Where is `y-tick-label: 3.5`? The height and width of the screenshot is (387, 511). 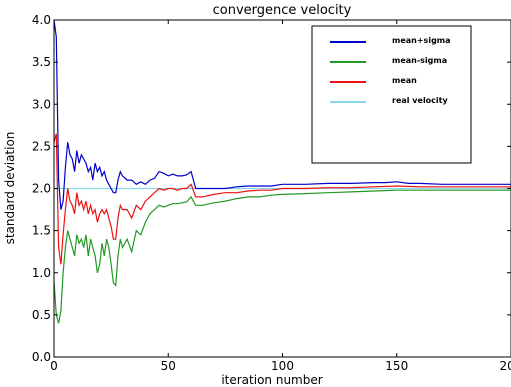 y-tick-label: 3.5 is located at coordinates (41, 62).